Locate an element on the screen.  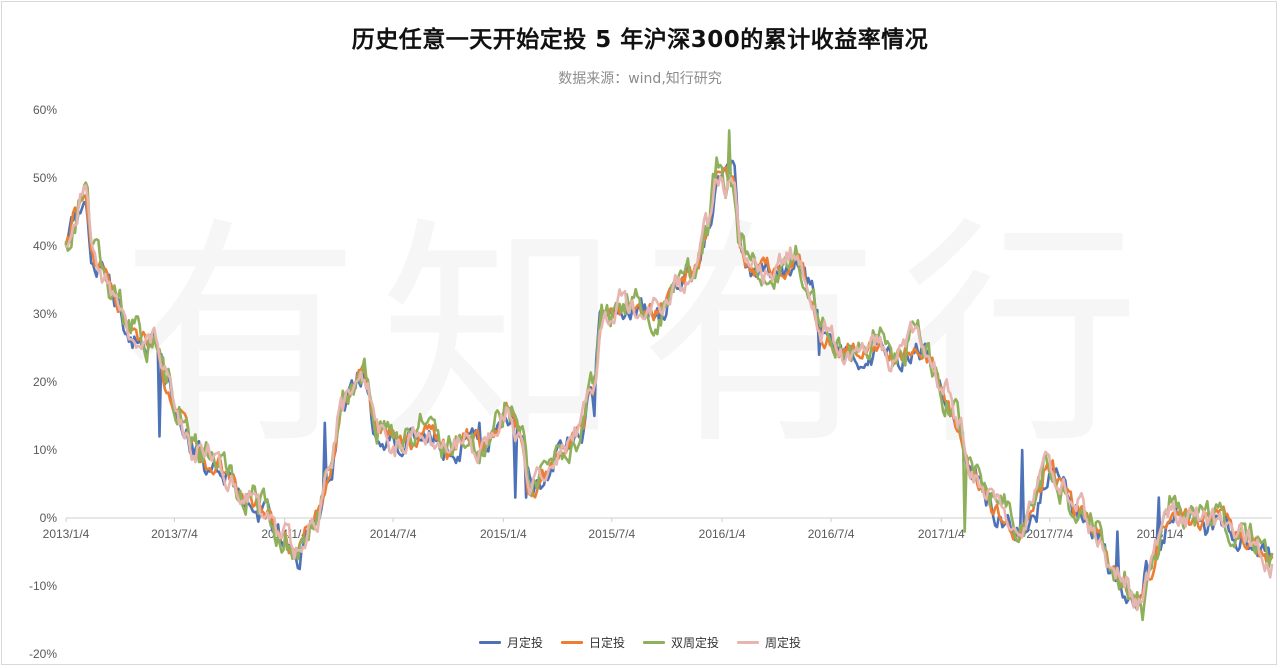
legend-item-1: 月定投 is located at coordinates (511, 642).